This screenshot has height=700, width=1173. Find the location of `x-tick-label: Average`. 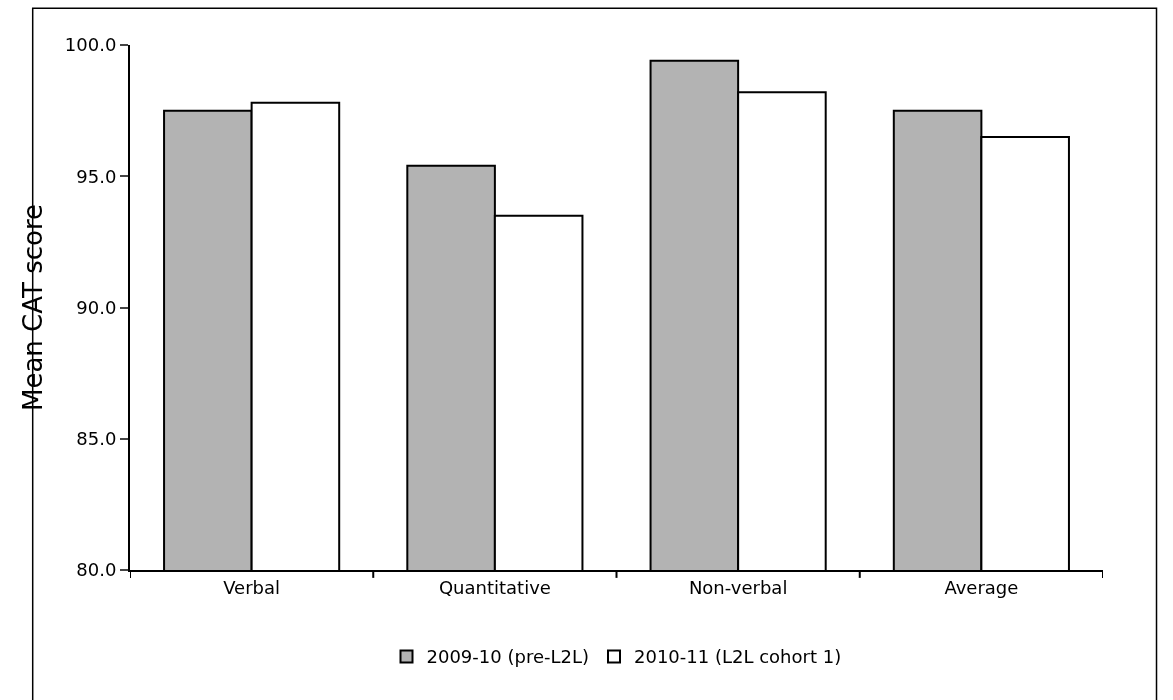

x-tick-label: Average is located at coordinates (981, 587).